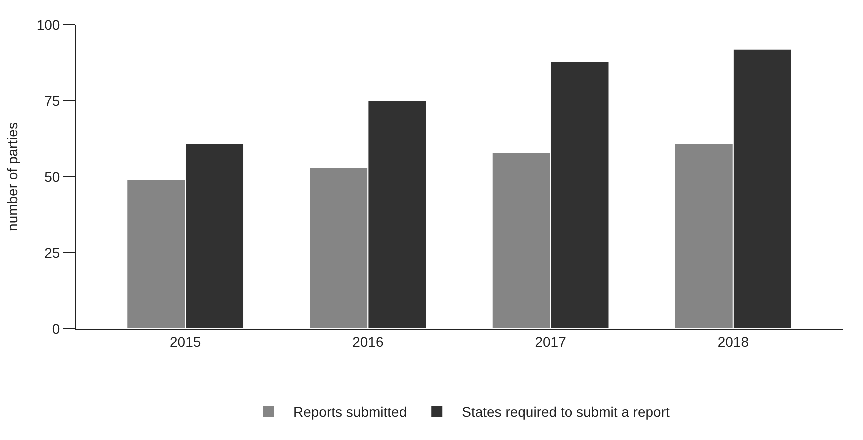  What do you see at coordinates (52, 176) in the screenshot?
I see `y-tick-label: 50` at bounding box center [52, 176].